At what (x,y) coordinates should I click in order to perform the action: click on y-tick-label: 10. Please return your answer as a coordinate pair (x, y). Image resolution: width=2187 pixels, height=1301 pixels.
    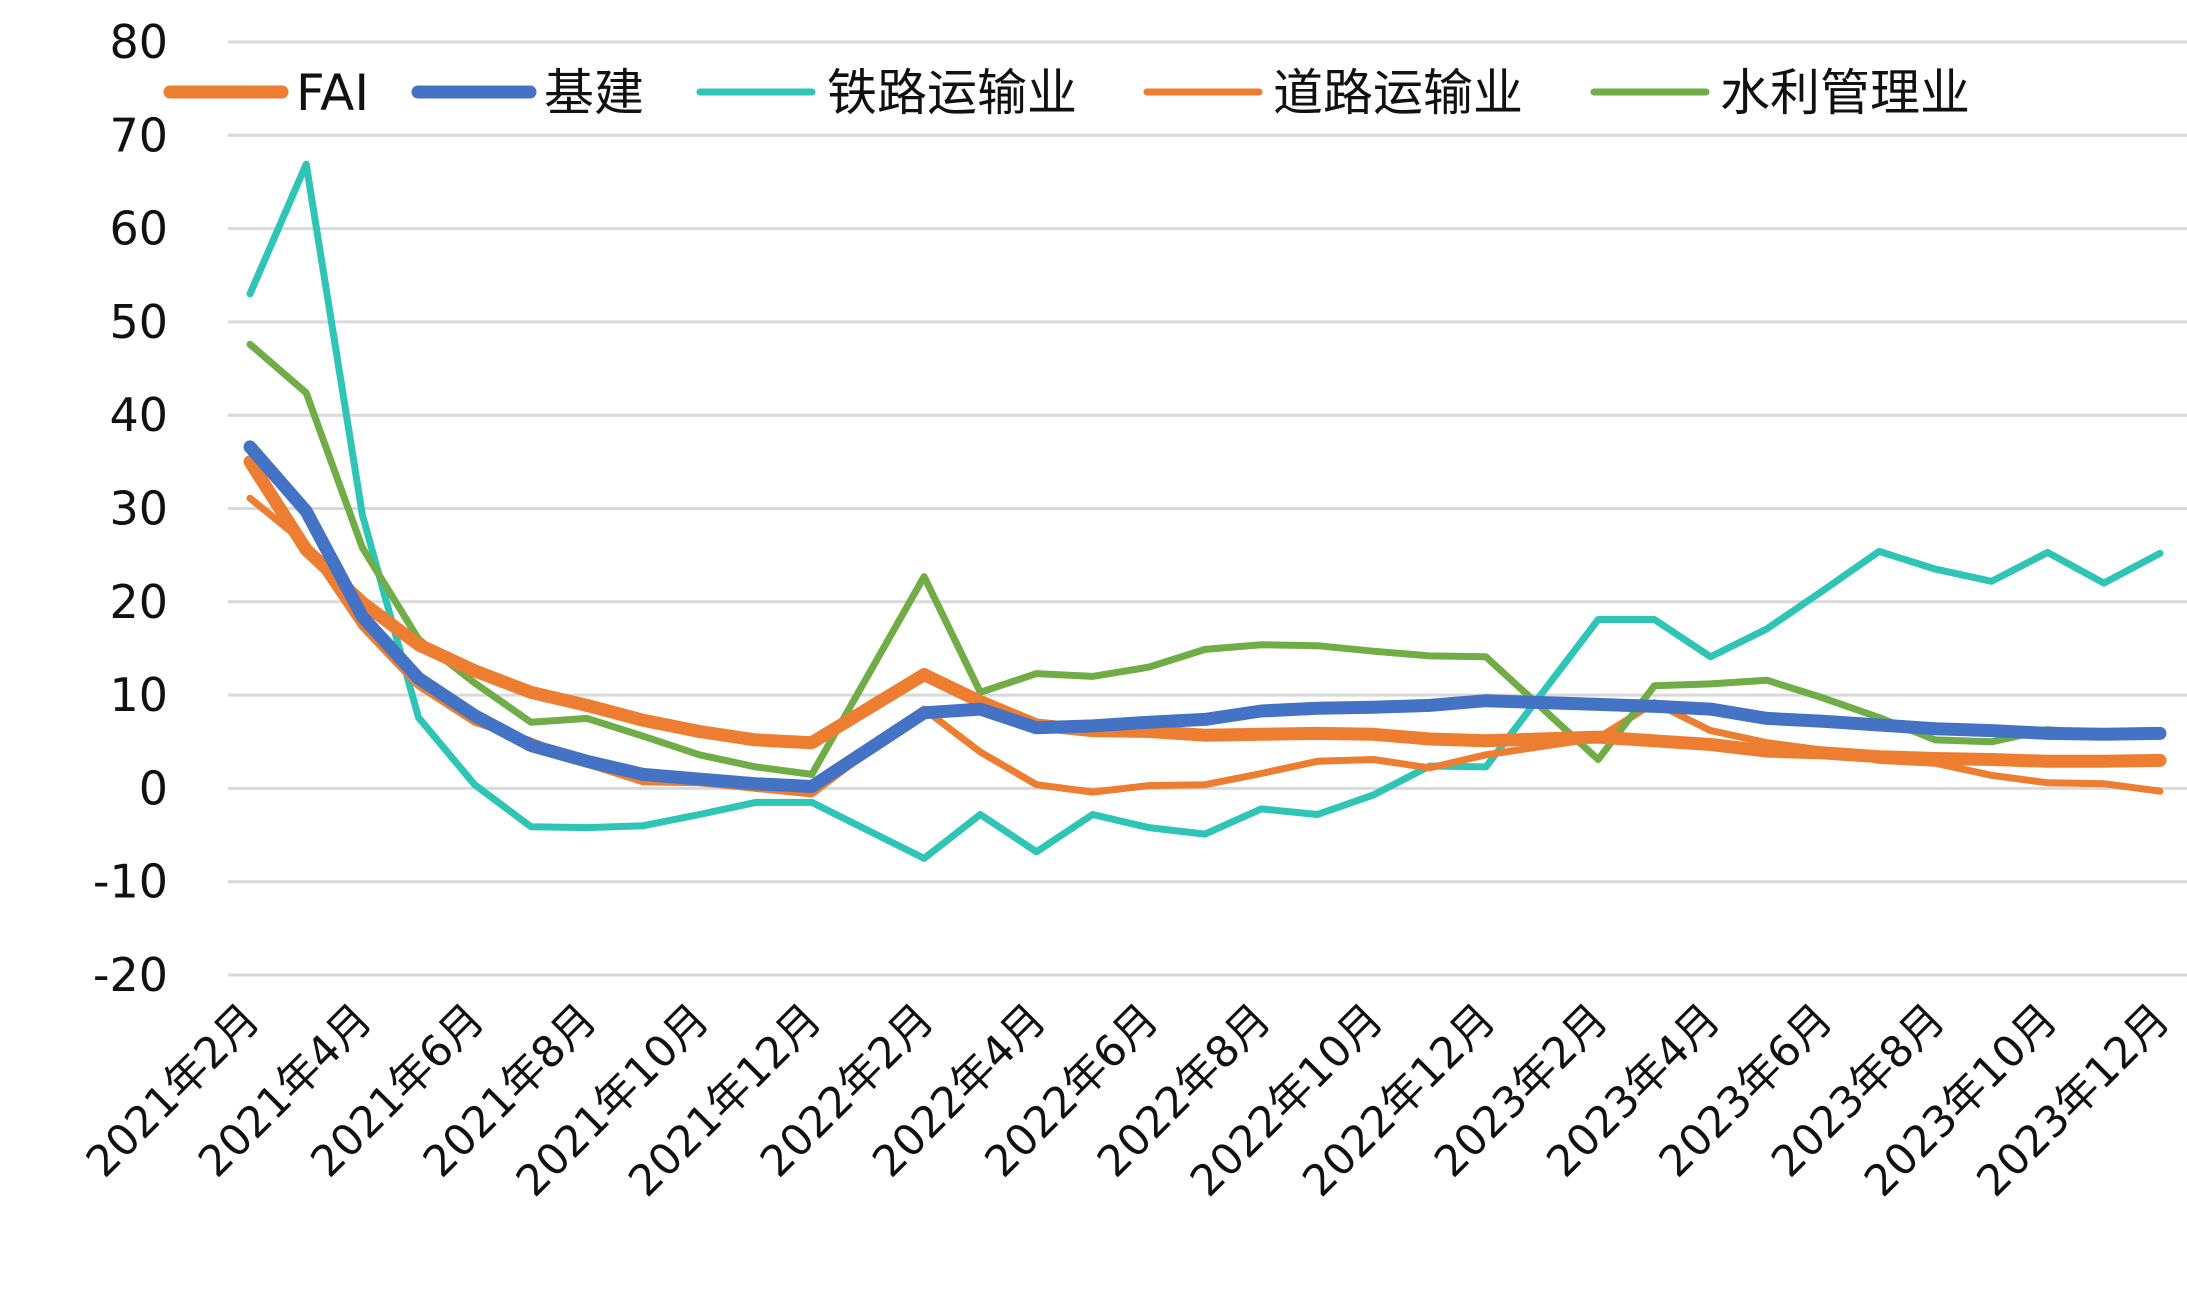
    Looking at the image, I should click on (138, 695).